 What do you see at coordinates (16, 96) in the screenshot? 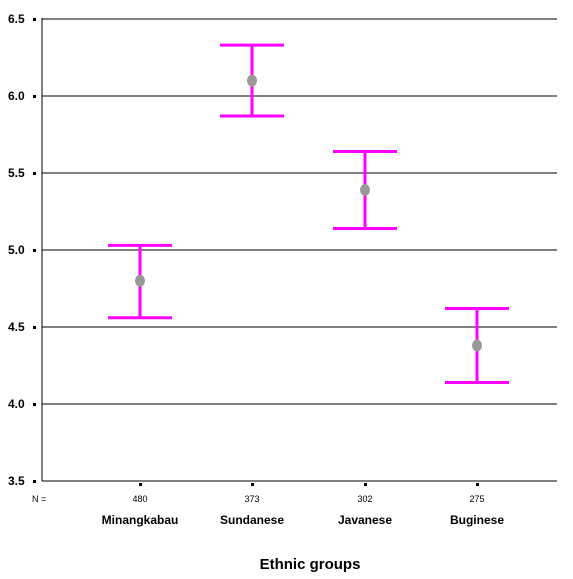
I see `y-tick-label: 6.0` at bounding box center [16, 96].